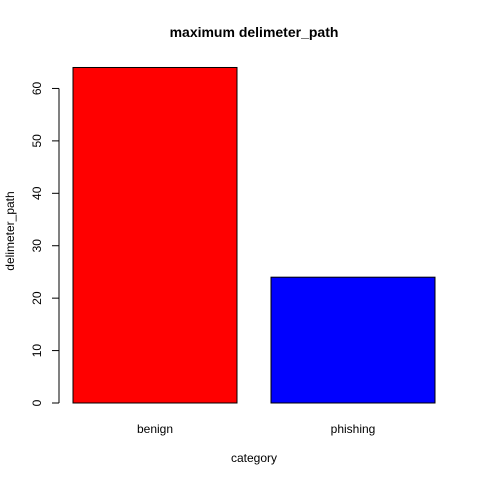 This screenshot has height=480, width=480. What do you see at coordinates (37, 193) in the screenshot?
I see `y-tick-label: 40` at bounding box center [37, 193].